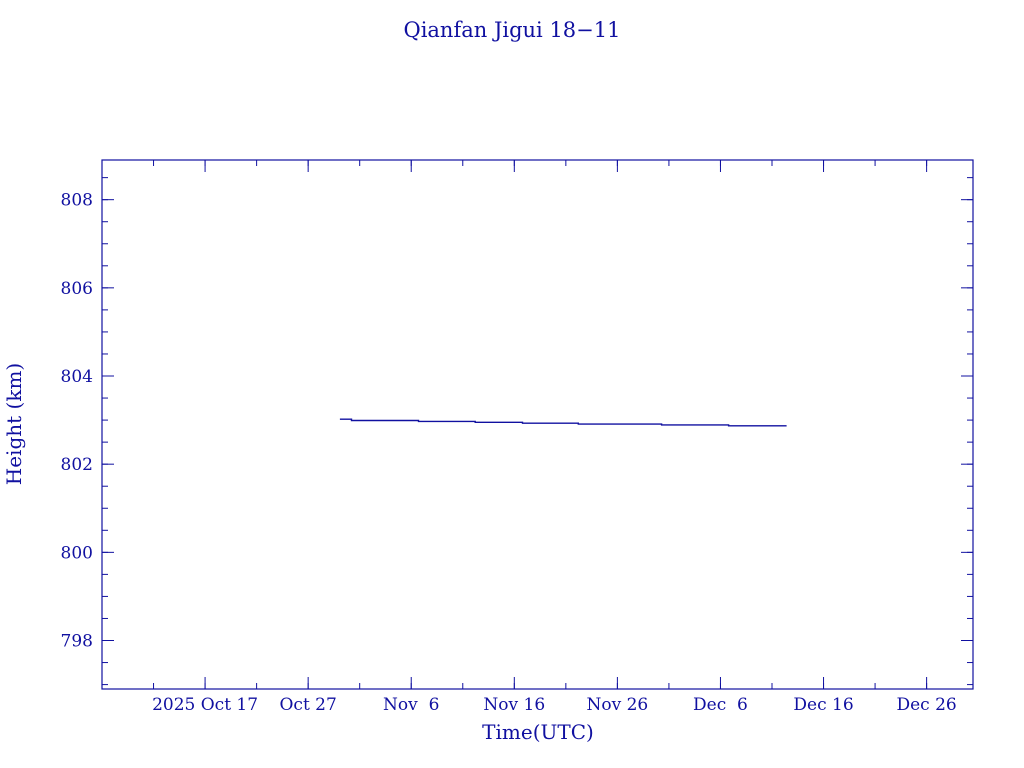 This screenshot has height=768, width=1024. I want to click on y-tick-label: 800, so click(77, 553).